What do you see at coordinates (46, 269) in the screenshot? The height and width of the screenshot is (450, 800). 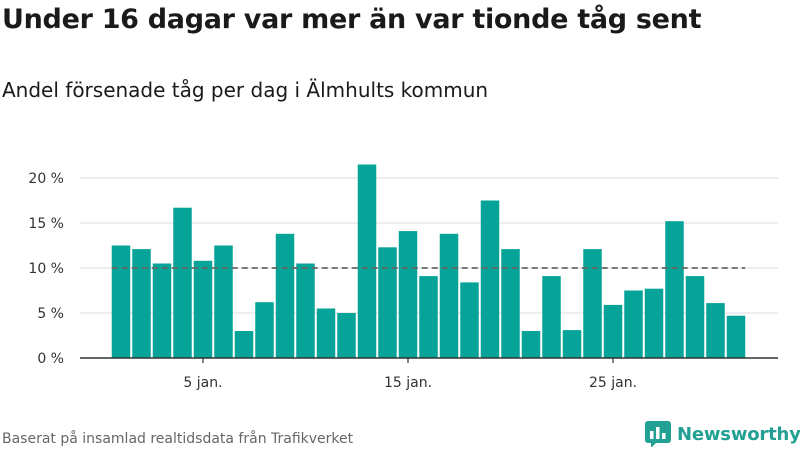 I see `y-tick-label: 10 %` at bounding box center [46, 269].